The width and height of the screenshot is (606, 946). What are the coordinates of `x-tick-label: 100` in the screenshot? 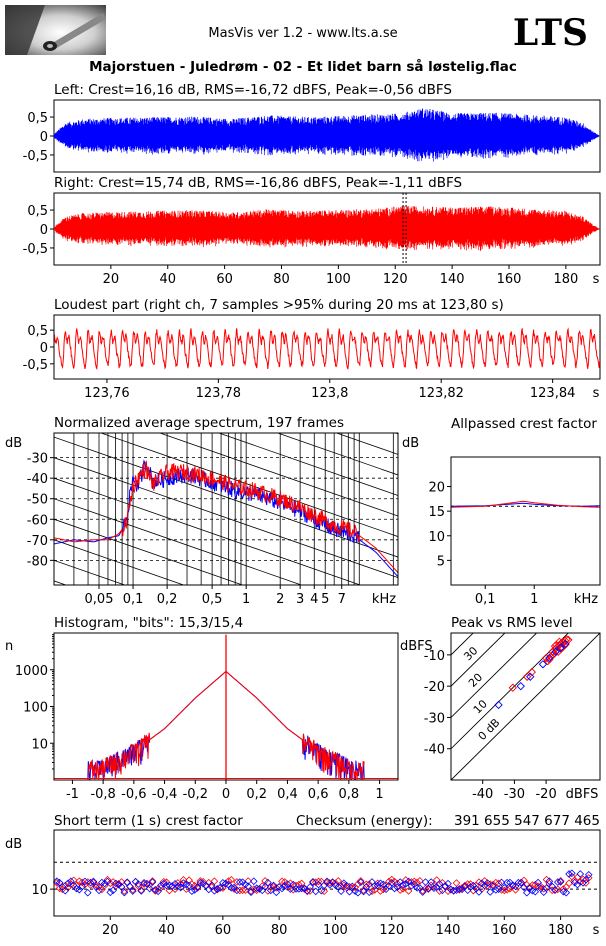 It's located at (335, 930).